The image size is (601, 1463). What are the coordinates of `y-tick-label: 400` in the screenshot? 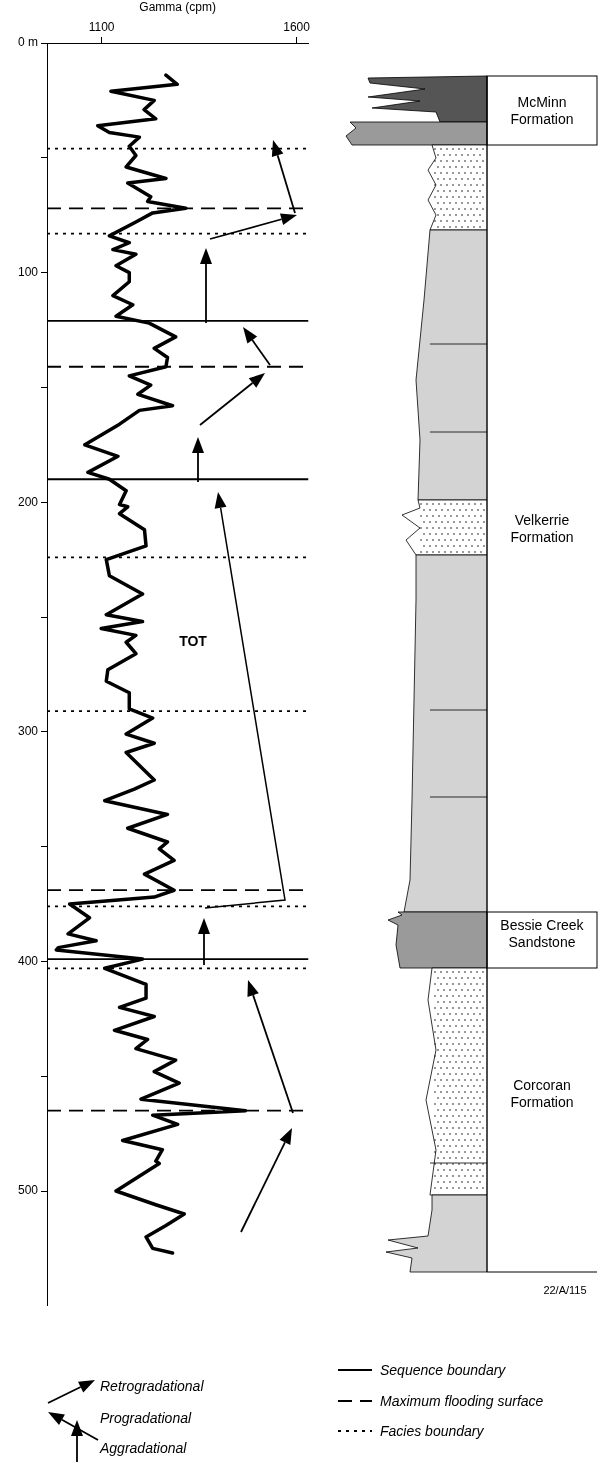 It's located at (28, 960).